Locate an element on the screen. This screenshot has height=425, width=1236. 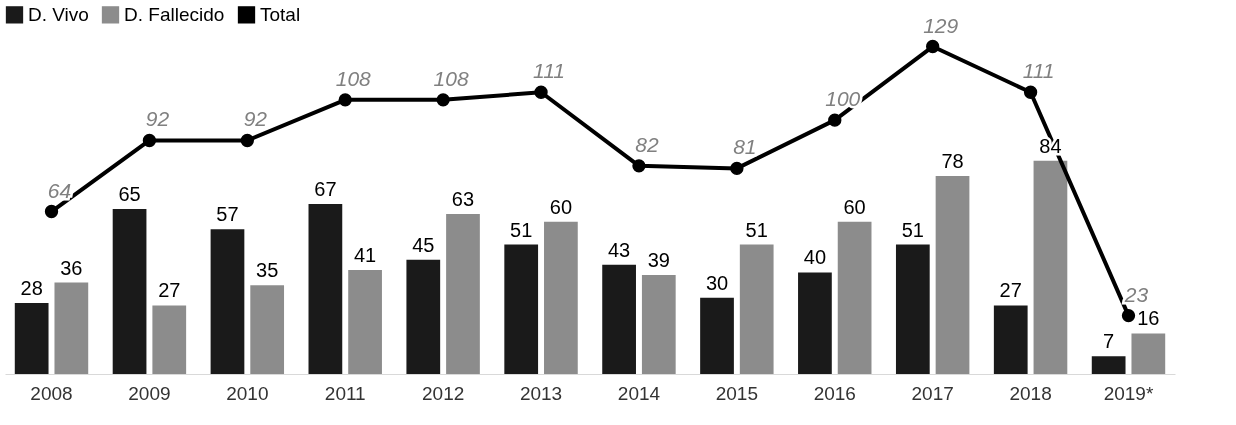
data-label: 7 is located at coordinates (1109, 341).